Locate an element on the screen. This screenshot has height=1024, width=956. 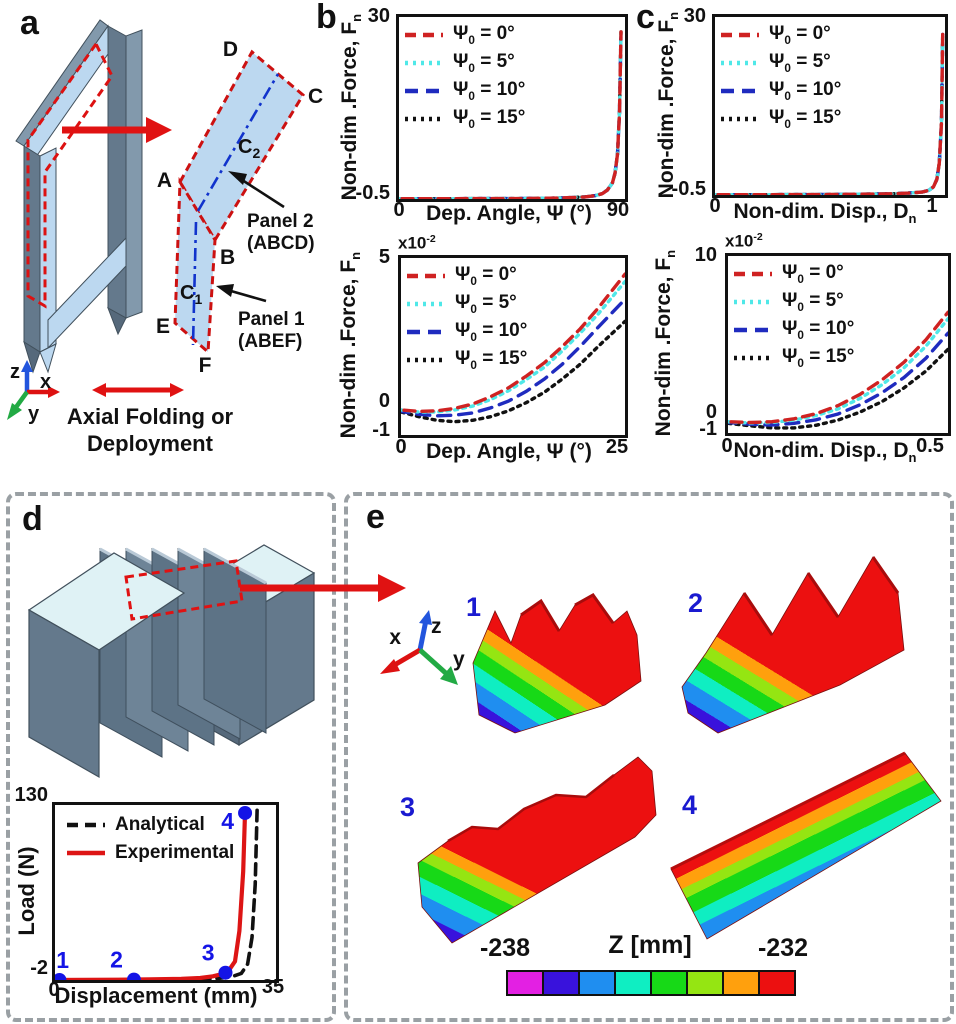
vertex-b: B is located at coordinates (227, 257).